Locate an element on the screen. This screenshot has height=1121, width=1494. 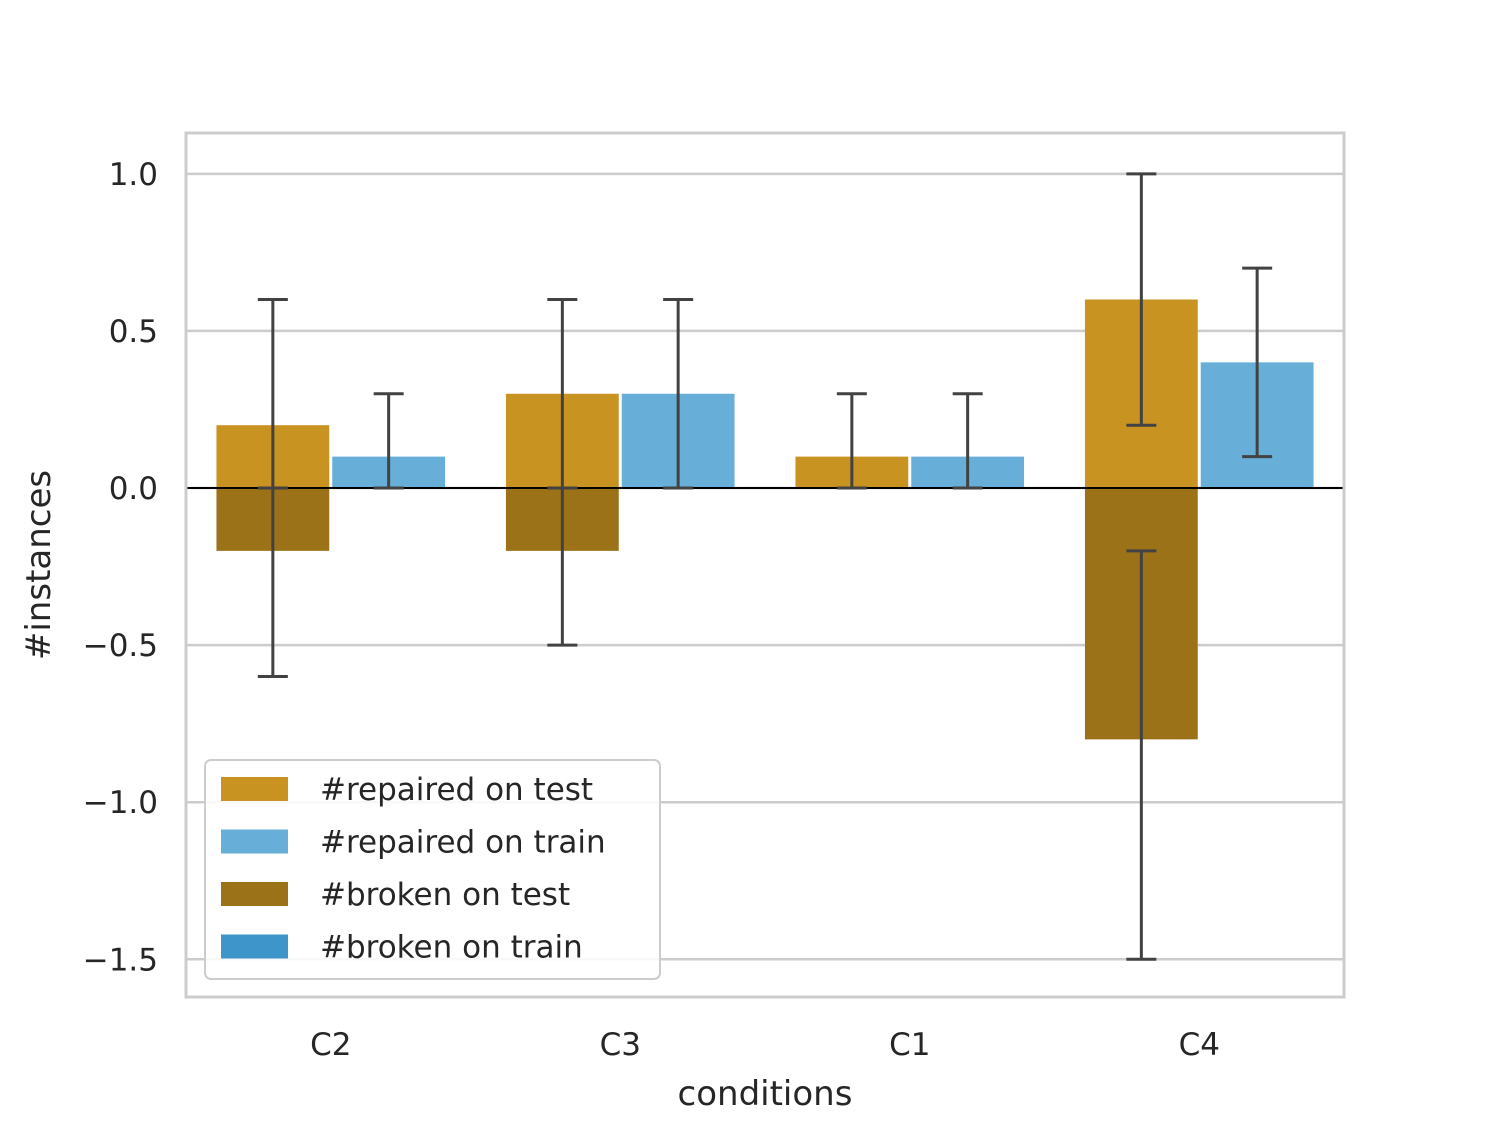
legend-label: #broken on train is located at coordinates (451, 948).